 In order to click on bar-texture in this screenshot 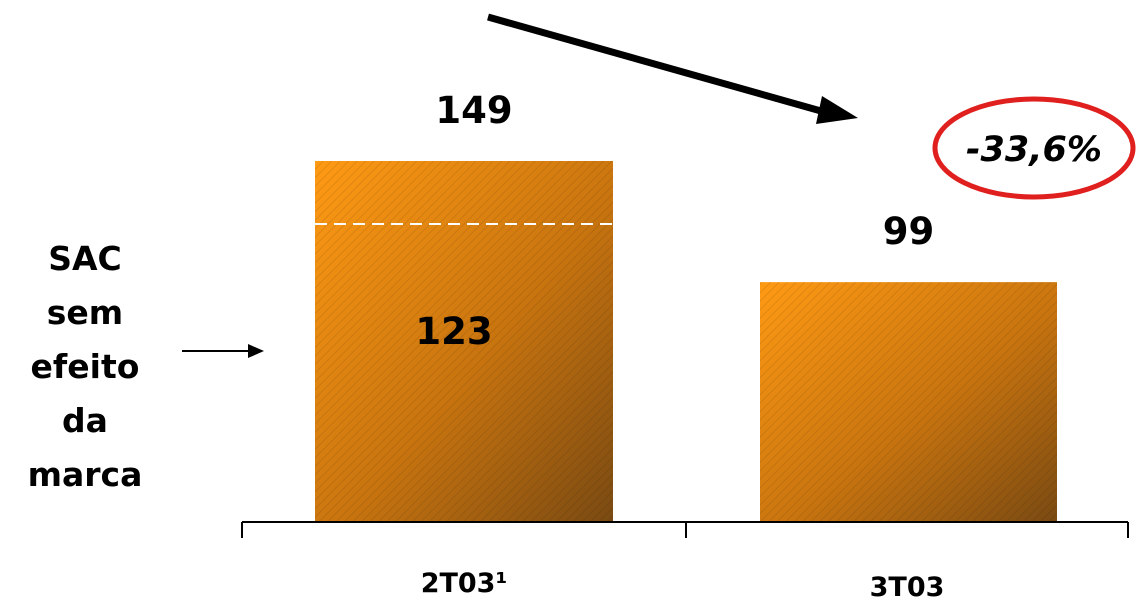, I will do `click(908, 402)`.